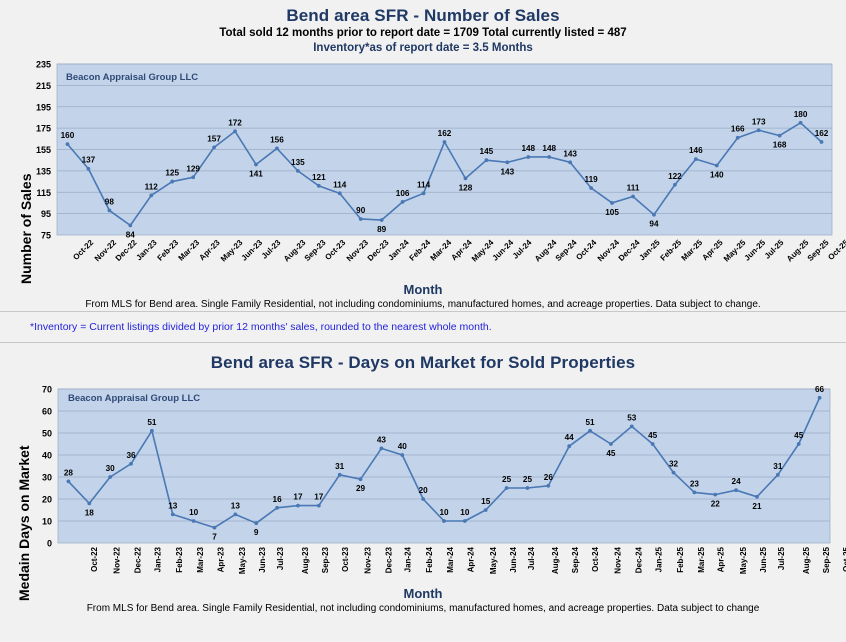 This screenshot has height=642, width=846. What do you see at coordinates (236, 505) in the screenshot?
I see `svg-text: 13` at bounding box center [236, 505].